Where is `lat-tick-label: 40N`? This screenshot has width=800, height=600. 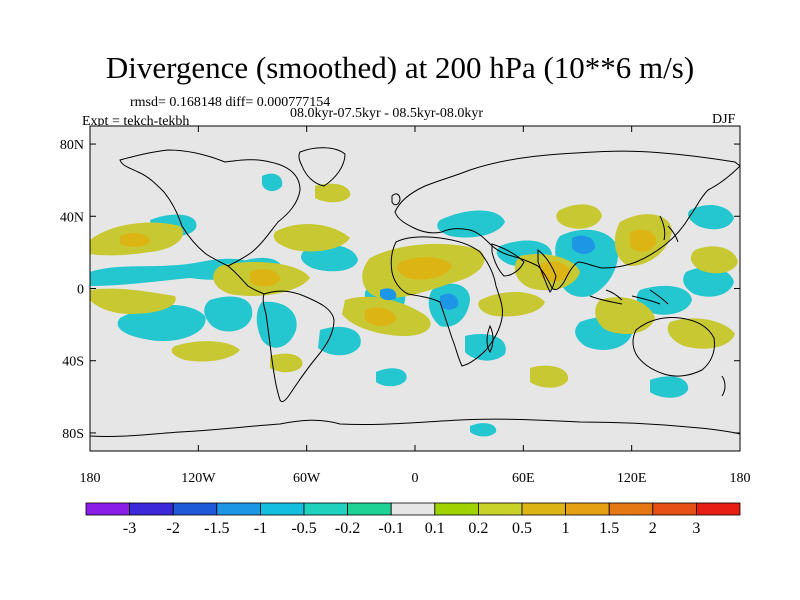 lat-tick-label: 40N is located at coordinates (72, 217).